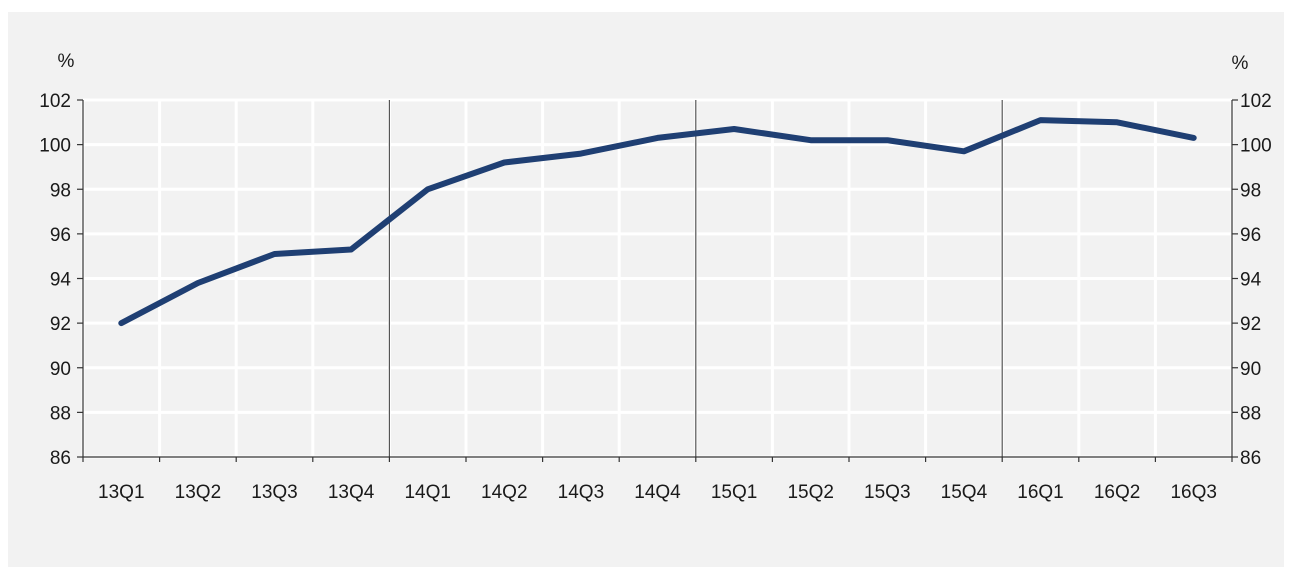  I want to click on x-tick-label: 13Q2, so click(198, 492).